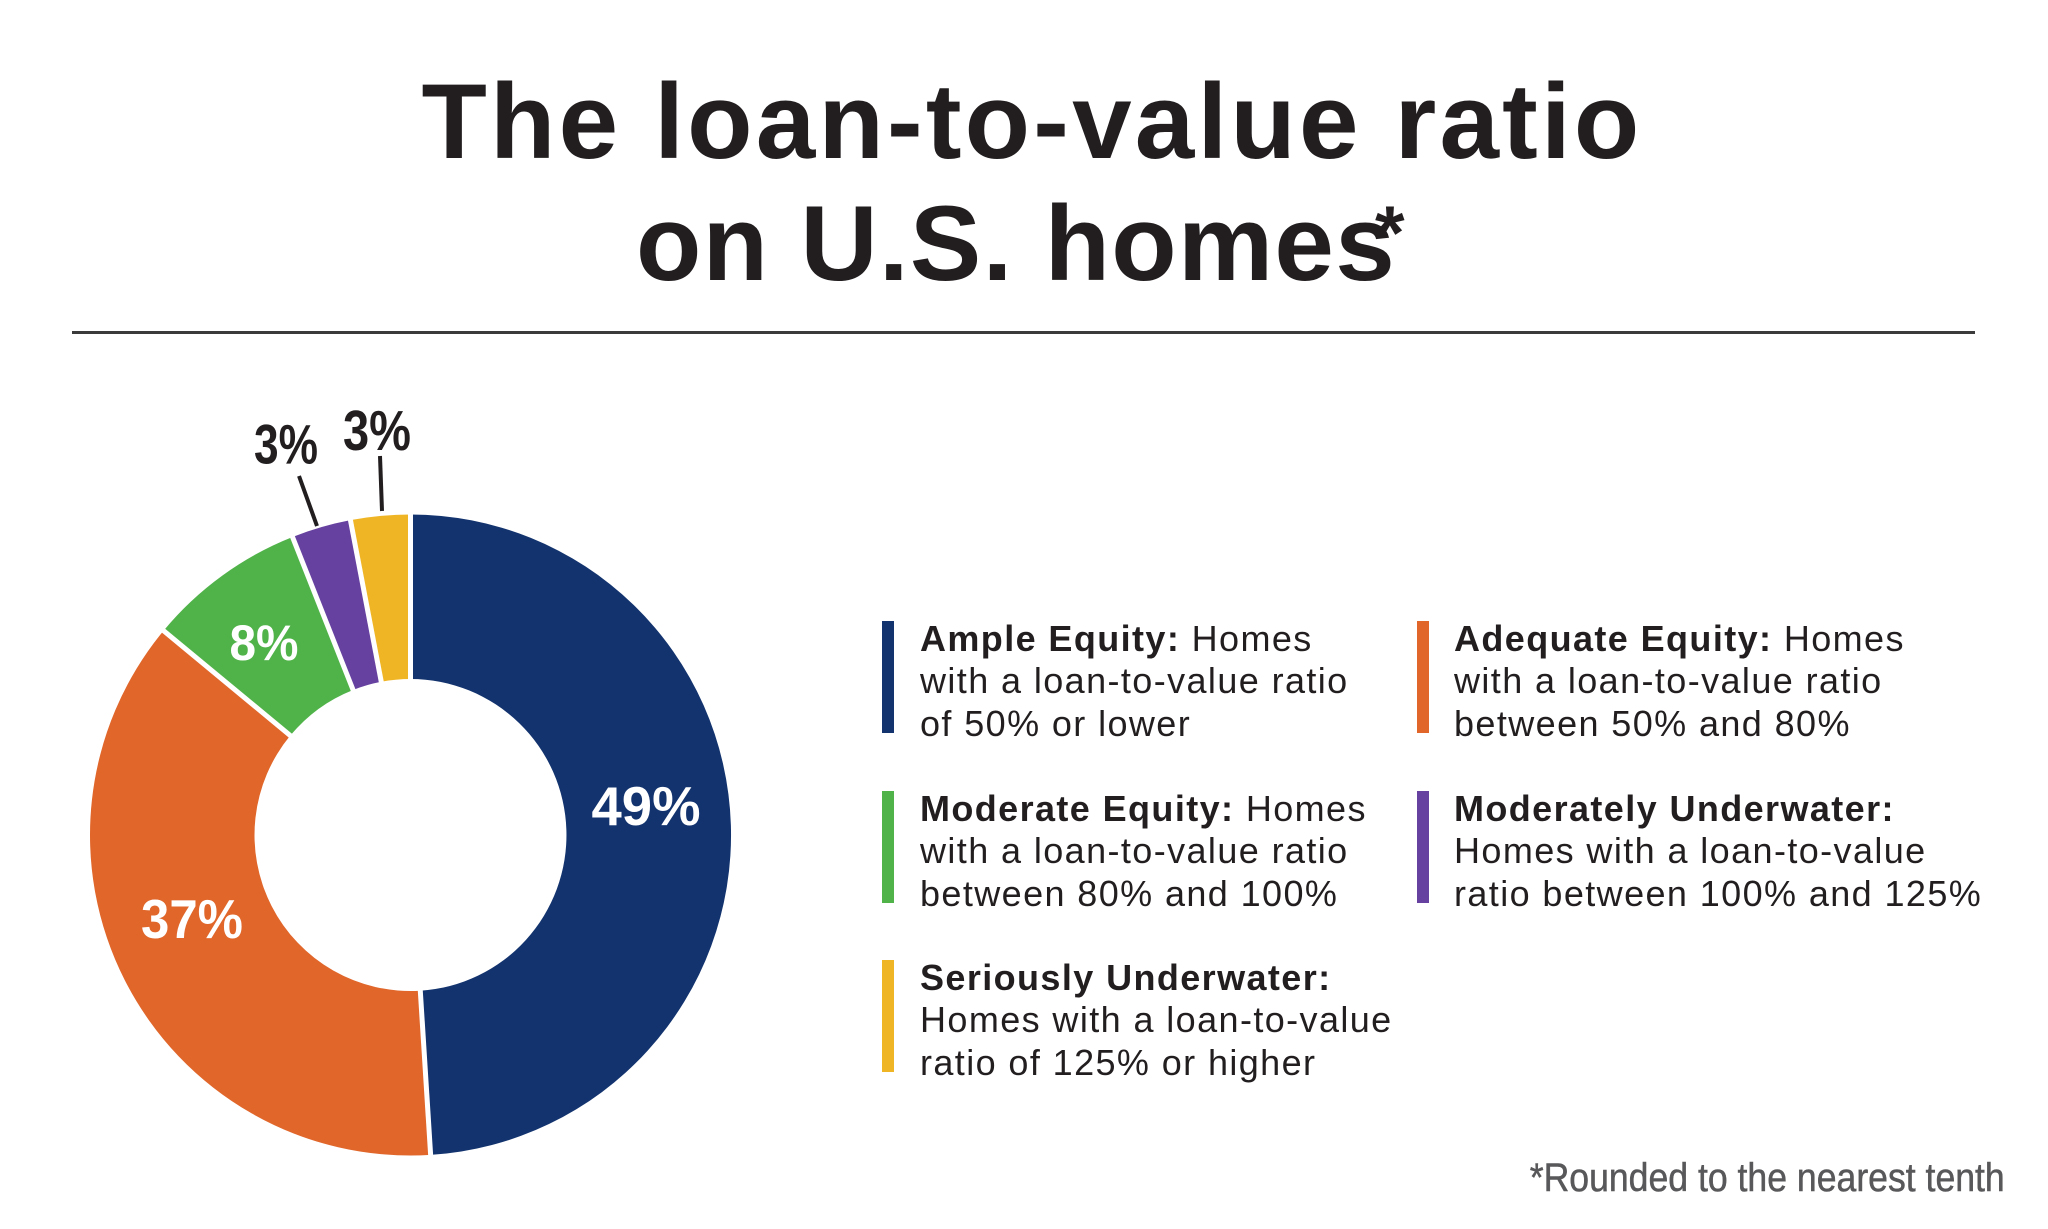 The width and height of the screenshot is (2048, 1229). What do you see at coordinates (646, 806) in the screenshot?
I see `svg-text: 49%` at bounding box center [646, 806].